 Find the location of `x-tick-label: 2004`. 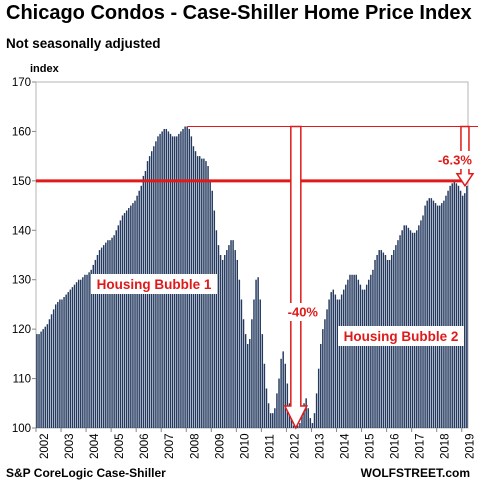

x-tick-label: 2004 is located at coordinates (95, 446).